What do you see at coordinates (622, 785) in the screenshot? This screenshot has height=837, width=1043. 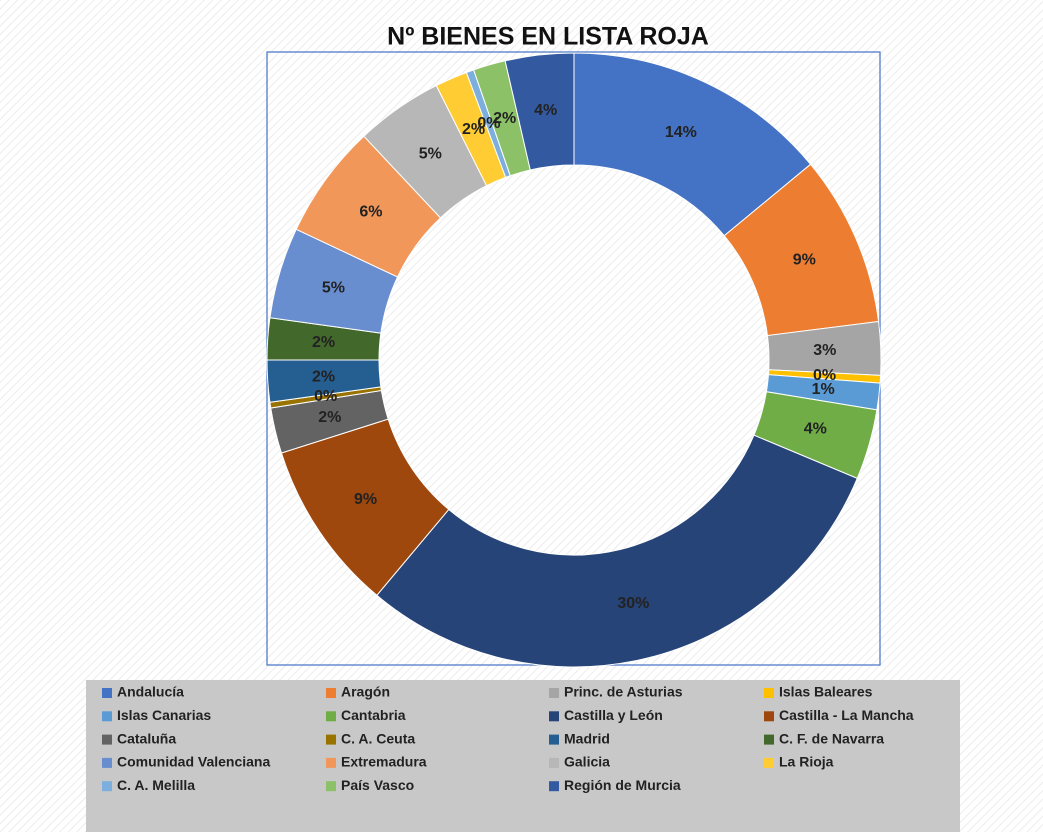 I see `legend-label: Región de Murcia` at bounding box center [622, 785].